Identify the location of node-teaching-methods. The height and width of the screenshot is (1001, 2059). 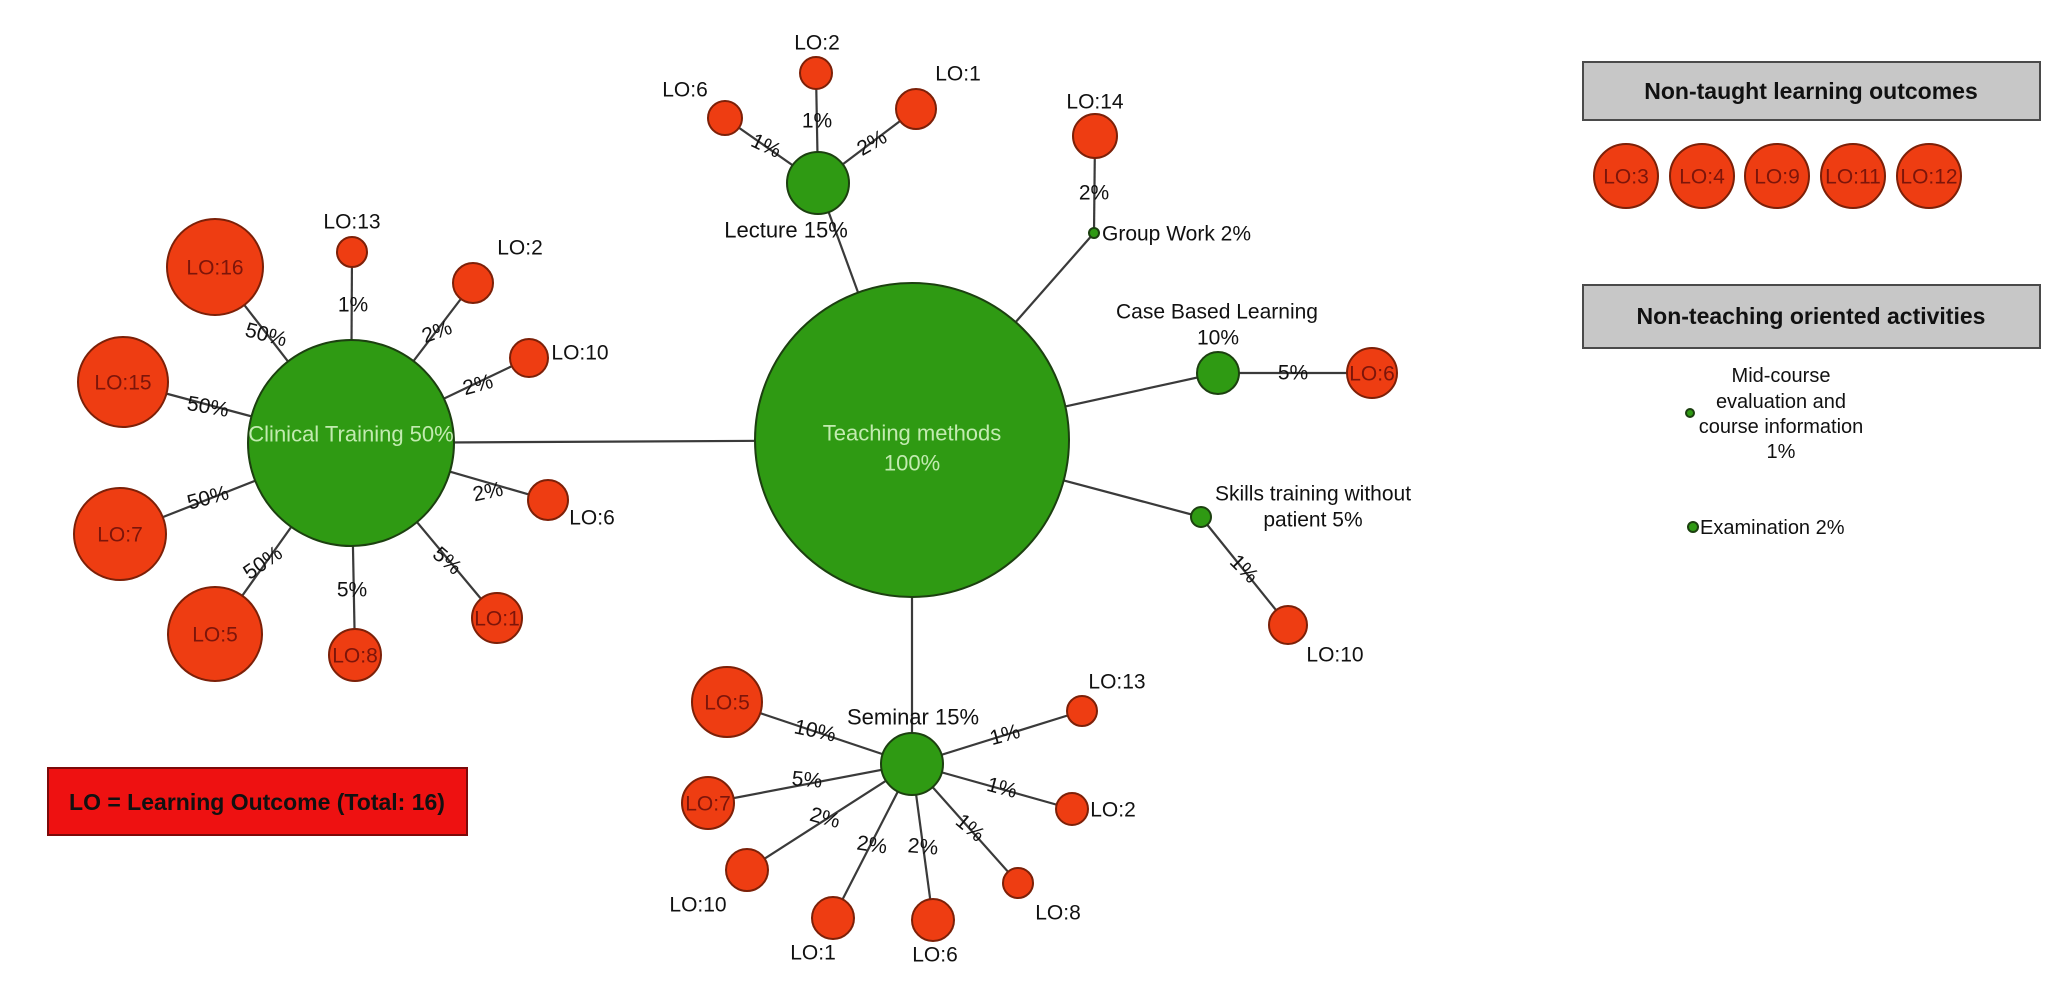
(912, 440).